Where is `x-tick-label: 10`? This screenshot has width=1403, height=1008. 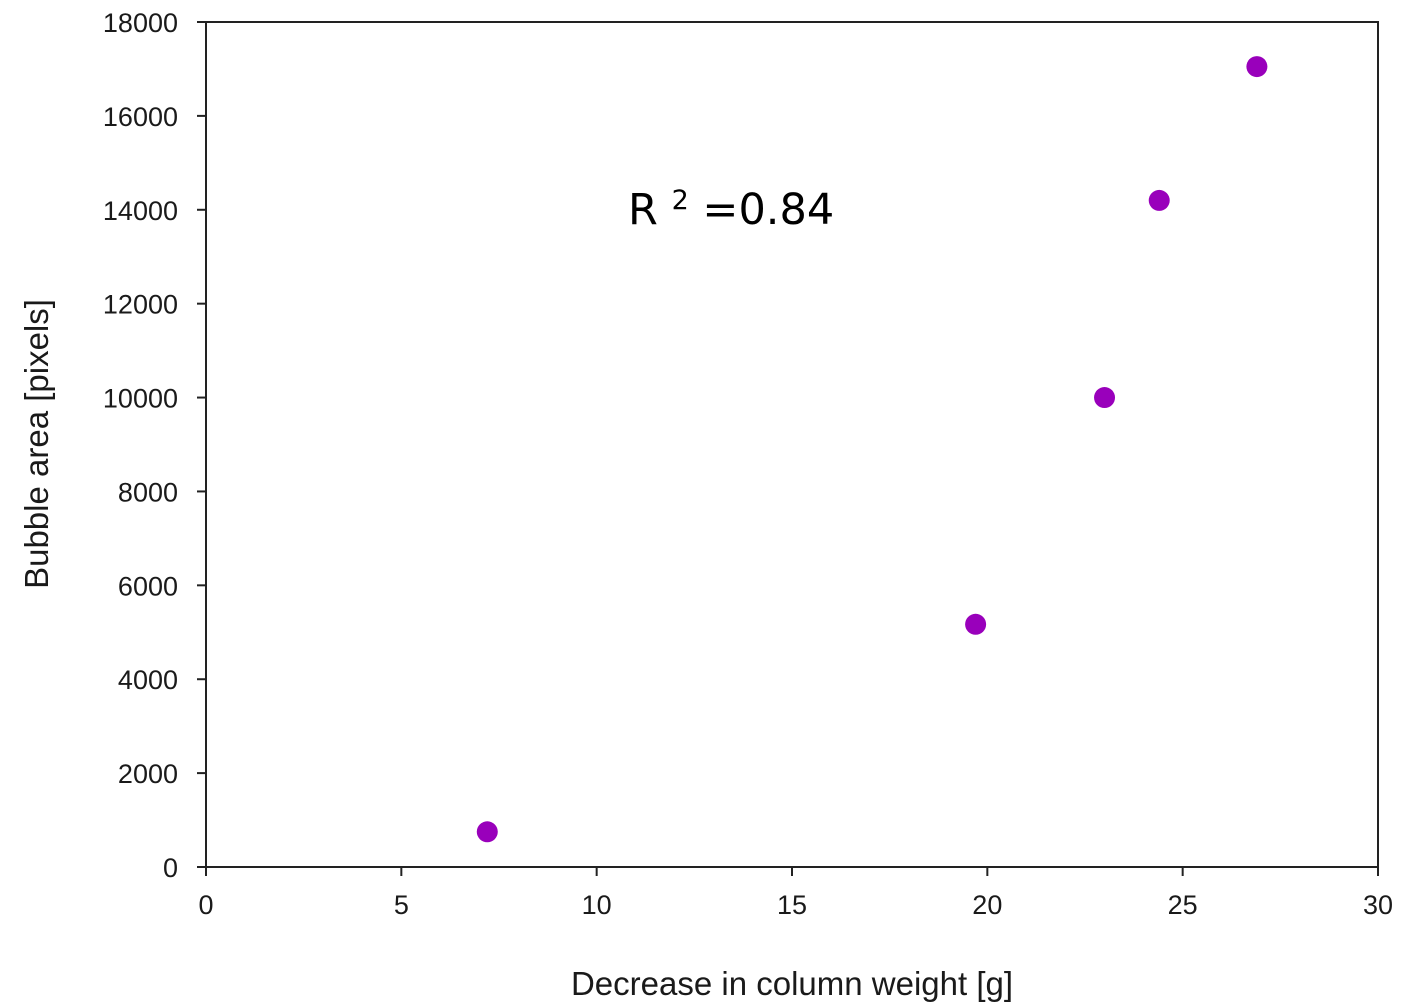 x-tick-label: 10 is located at coordinates (597, 905).